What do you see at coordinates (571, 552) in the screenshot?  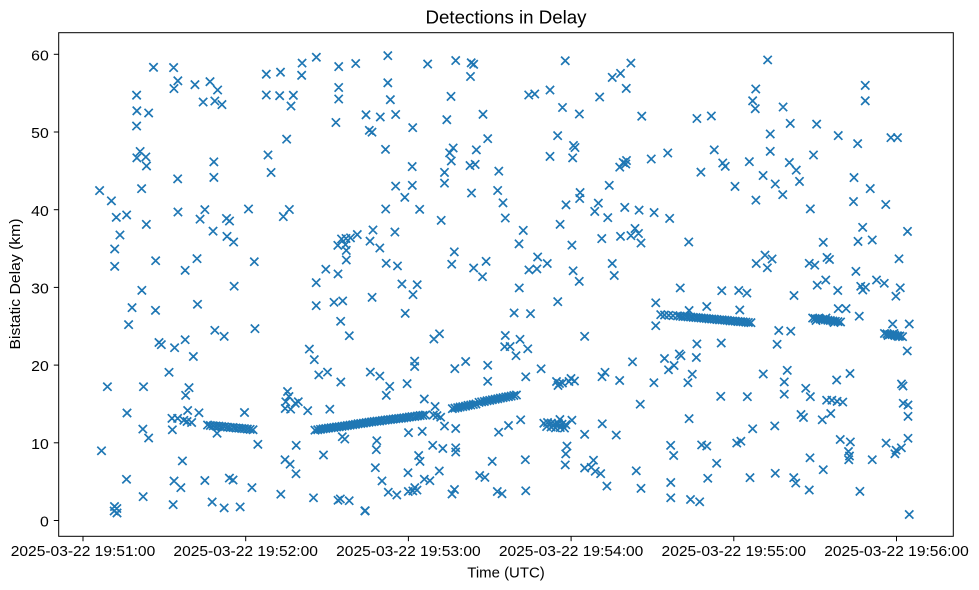 I see `svg-text: 2025-03-22 19:54:00` at bounding box center [571, 552].